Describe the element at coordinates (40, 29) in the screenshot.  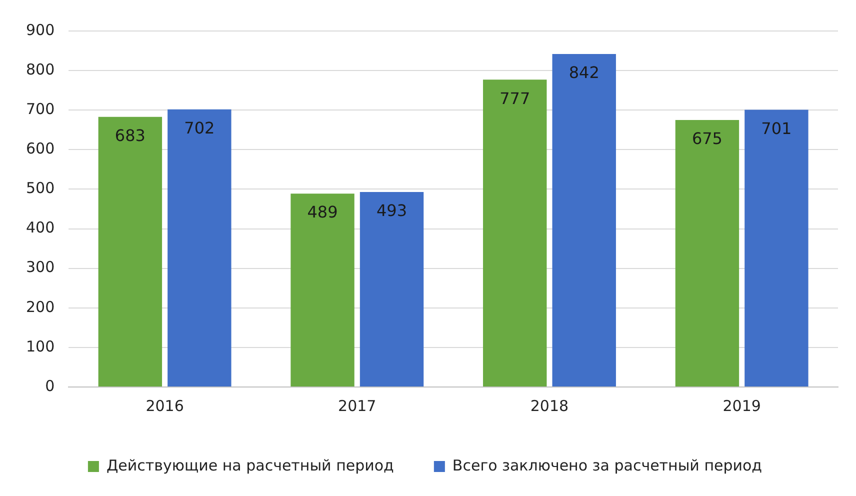
I see `y-tick-label: 900` at that location.